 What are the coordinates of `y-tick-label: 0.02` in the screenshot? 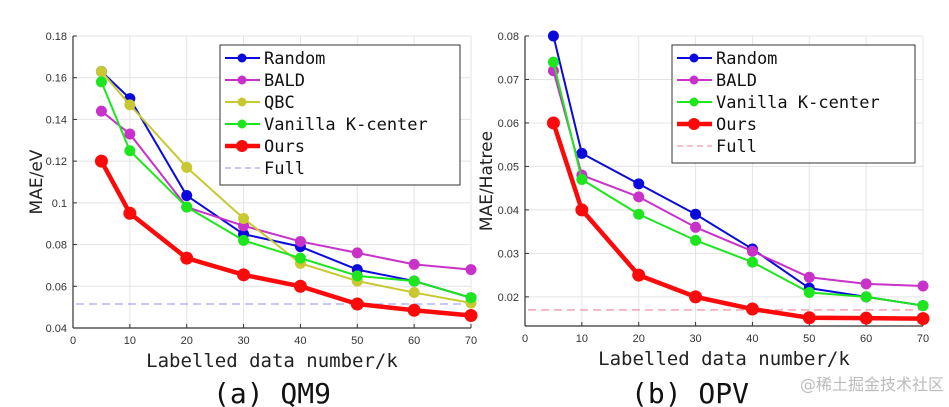 It's located at (508, 298).